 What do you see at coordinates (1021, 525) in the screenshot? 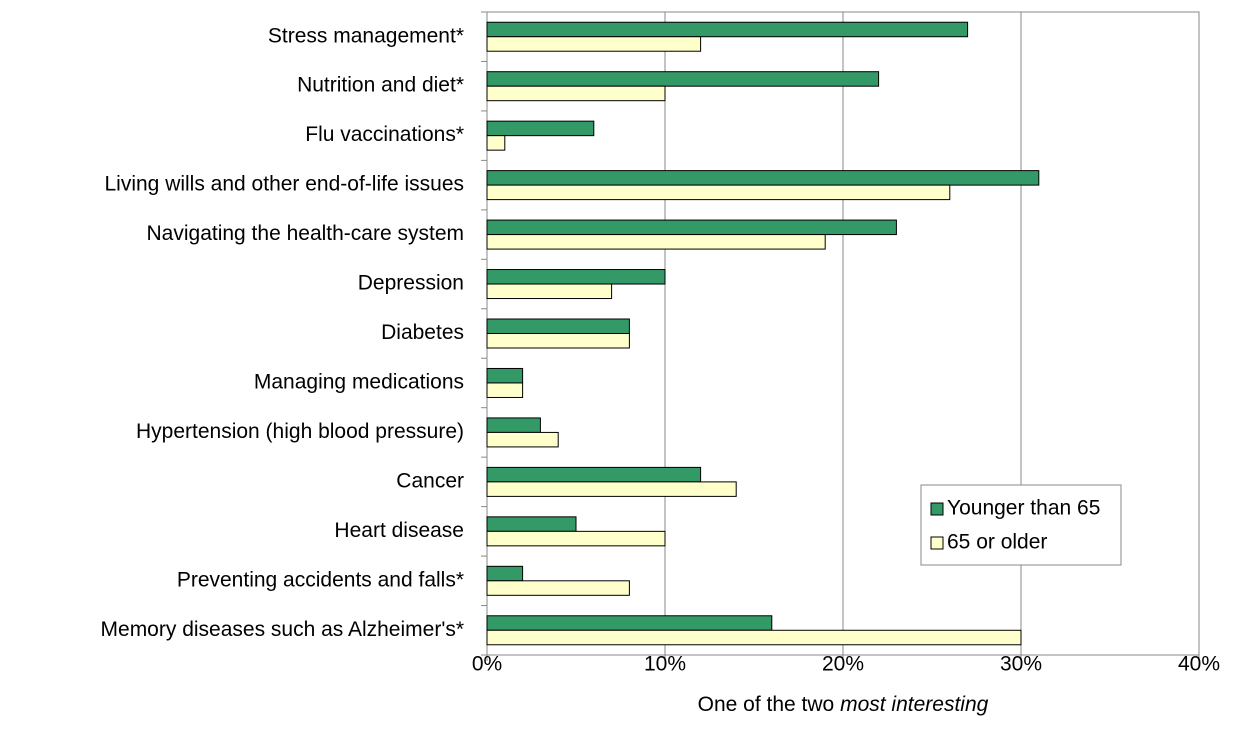
I see `legend-box` at bounding box center [1021, 525].